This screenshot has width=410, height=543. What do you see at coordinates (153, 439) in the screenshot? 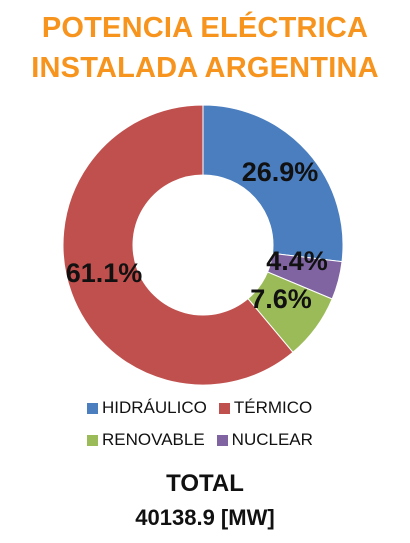
I see `legend-label-renovable: RENOVABLE` at bounding box center [153, 439].